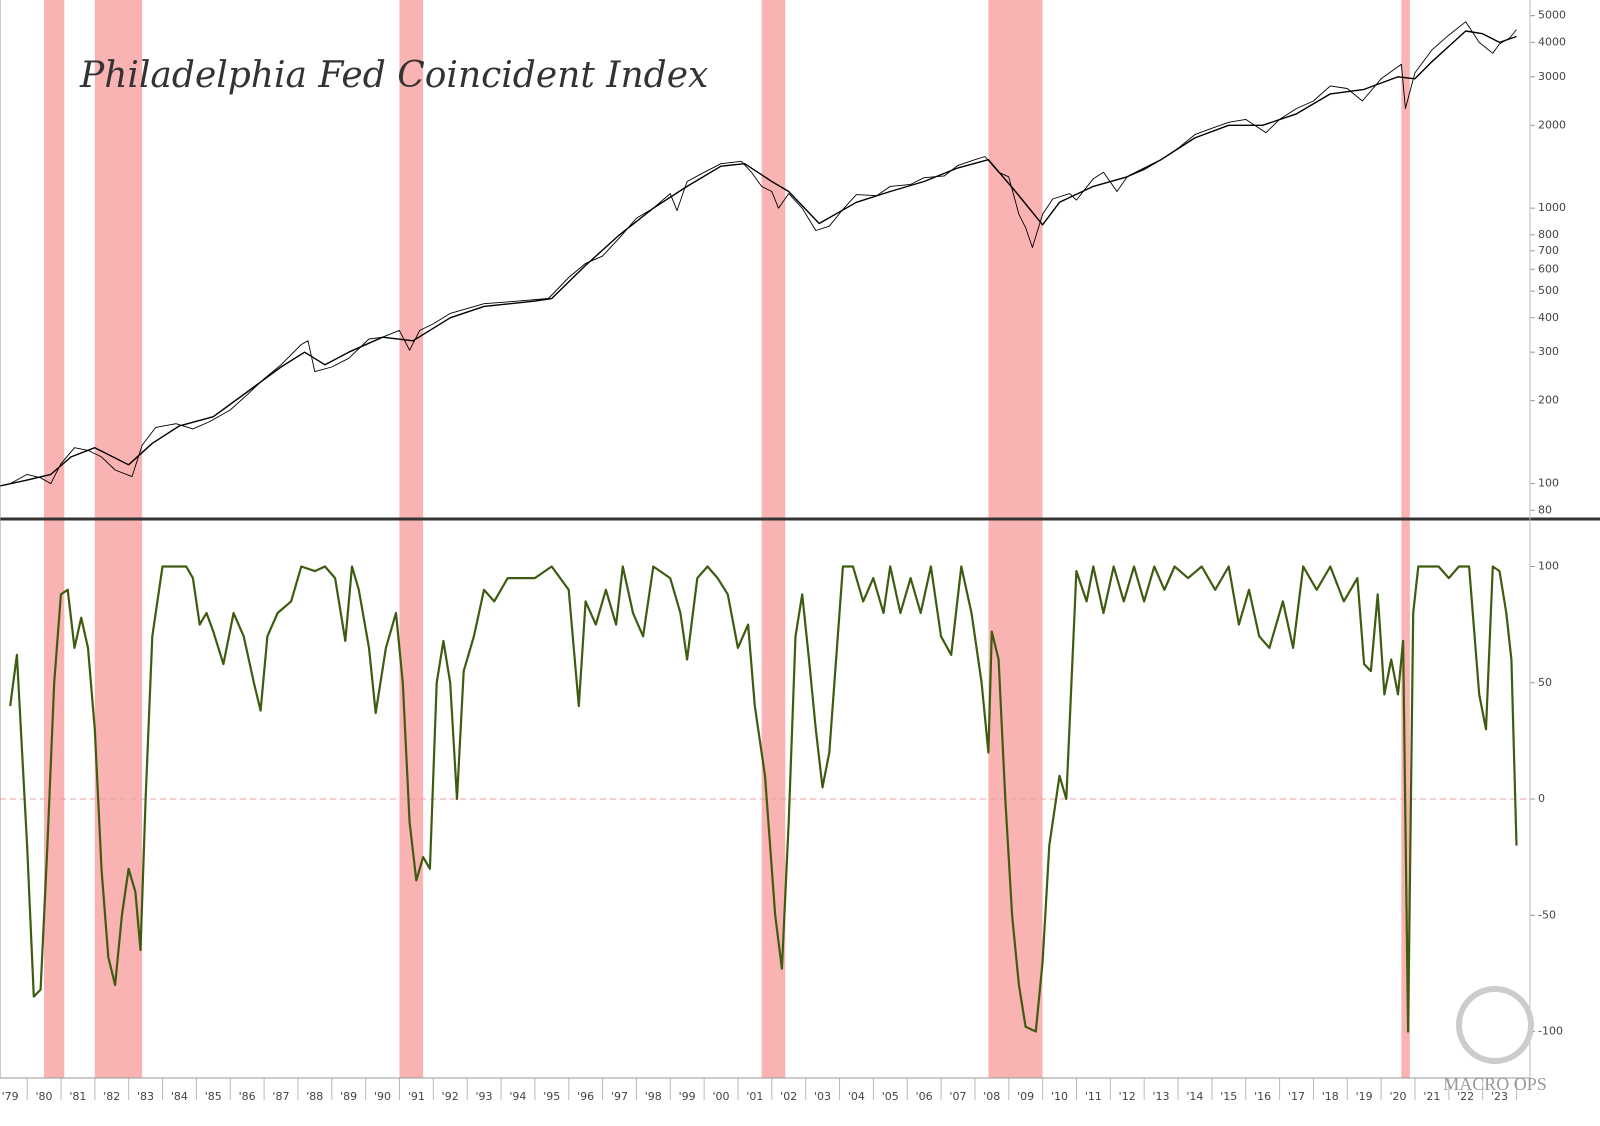  Describe the element at coordinates (1093, 1096) in the screenshot. I see `x-tick-label: '11` at that location.